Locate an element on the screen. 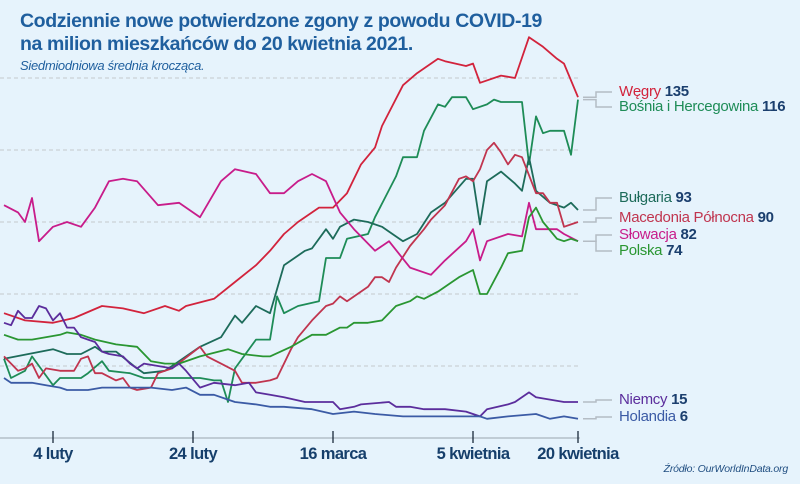 The width and height of the screenshot is (800, 484). x-axis-ticks is located at coordinates (315, 437).